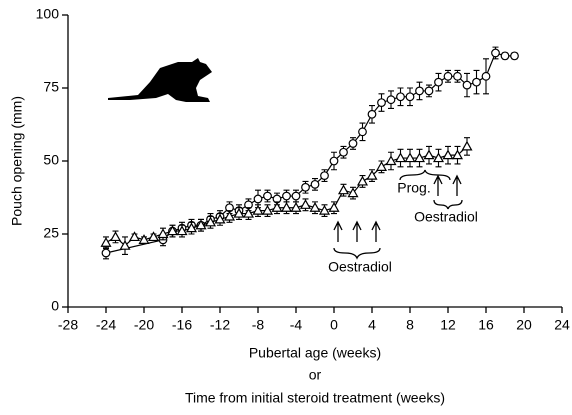  What do you see at coordinates (51, 233) in the screenshot?
I see `y-tick-label: 25` at bounding box center [51, 233].